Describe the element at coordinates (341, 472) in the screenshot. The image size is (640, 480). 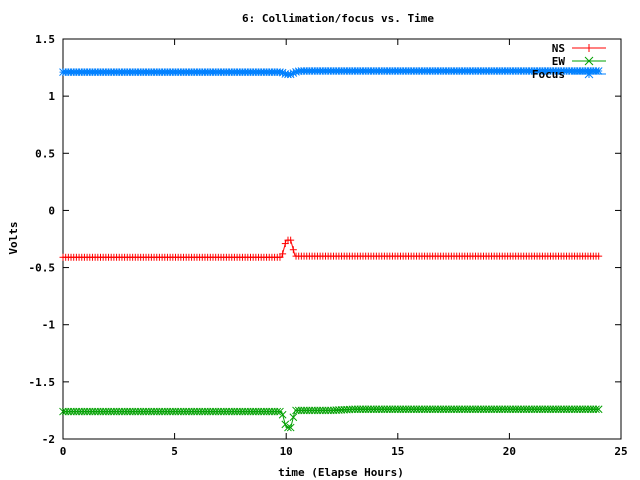
I see `x-axis-label: time (Elapse Hours)` at that location.